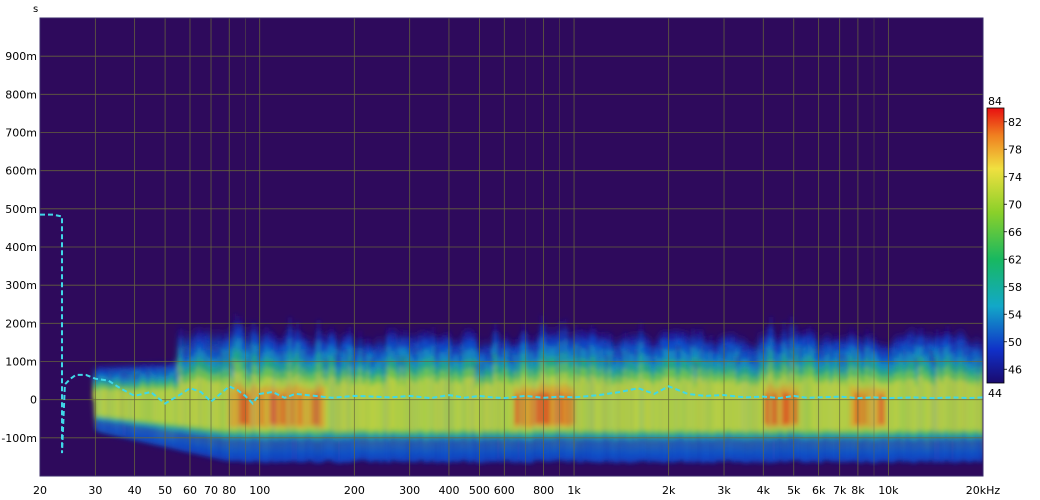 This screenshot has height=500, width=1040. Describe the element at coordinates (995, 245) in the screenshot. I see `colorbar-scale` at that location.